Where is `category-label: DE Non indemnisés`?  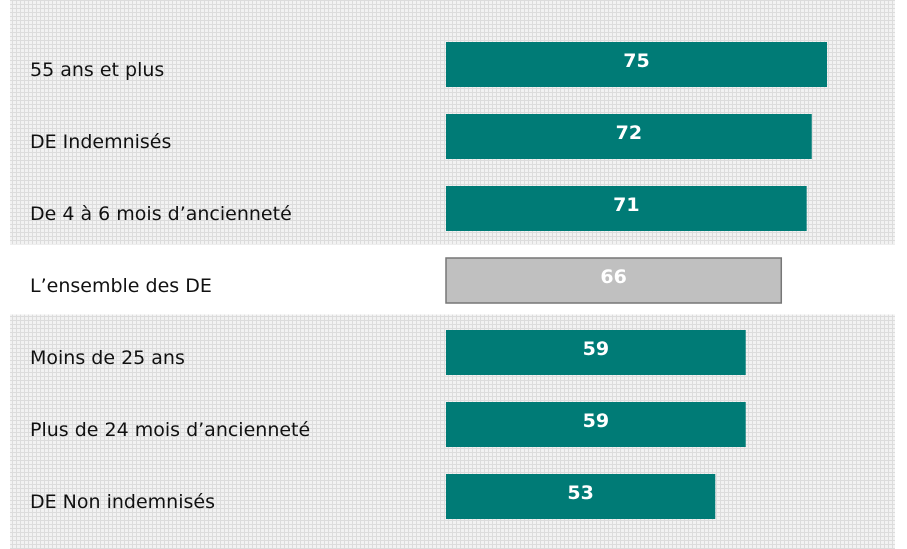 category-label: DE Non indemnisés is located at coordinates (122, 502).